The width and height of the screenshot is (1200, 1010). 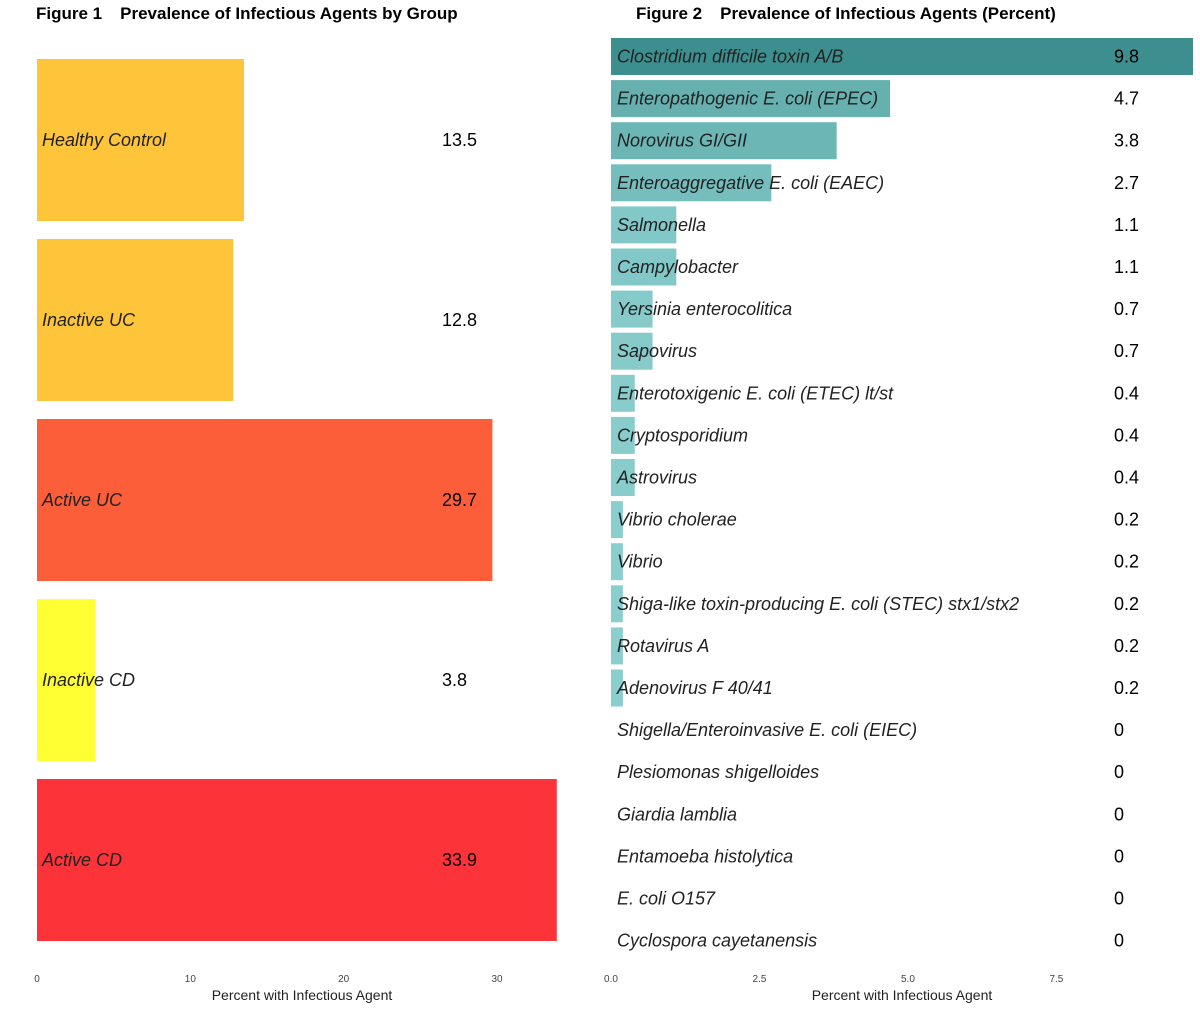 What do you see at coordinates (459, 860) in the screenshot?
I see `fig1-value-label: 33.9` at bounding box center [459, 860].